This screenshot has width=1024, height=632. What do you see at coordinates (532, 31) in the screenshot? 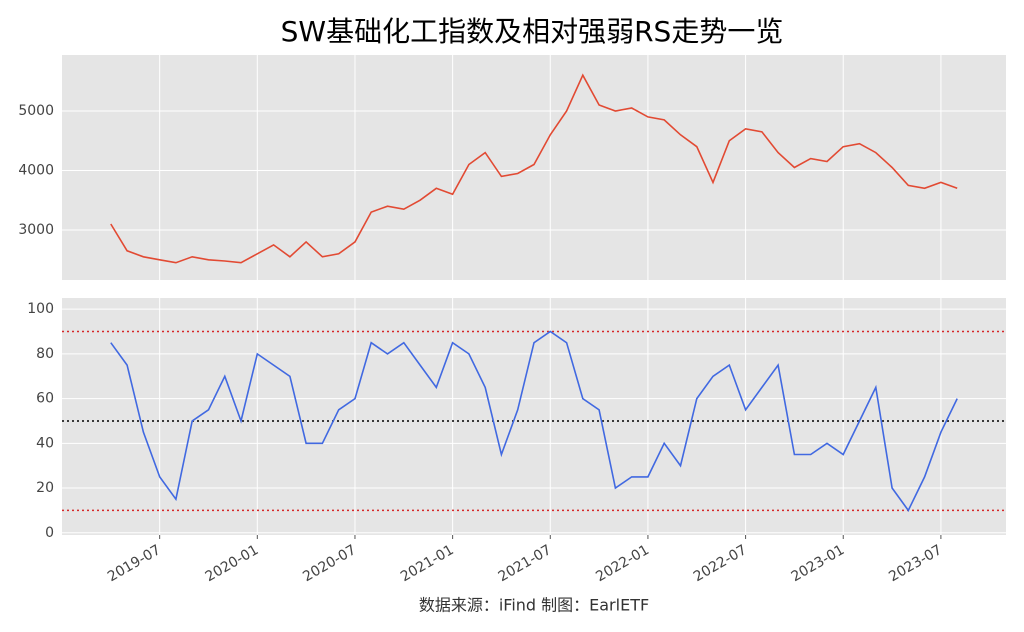
I see `chart-title: SW基础化工指数及相对强弱RS走势一览` at bounding box center [532, 31].